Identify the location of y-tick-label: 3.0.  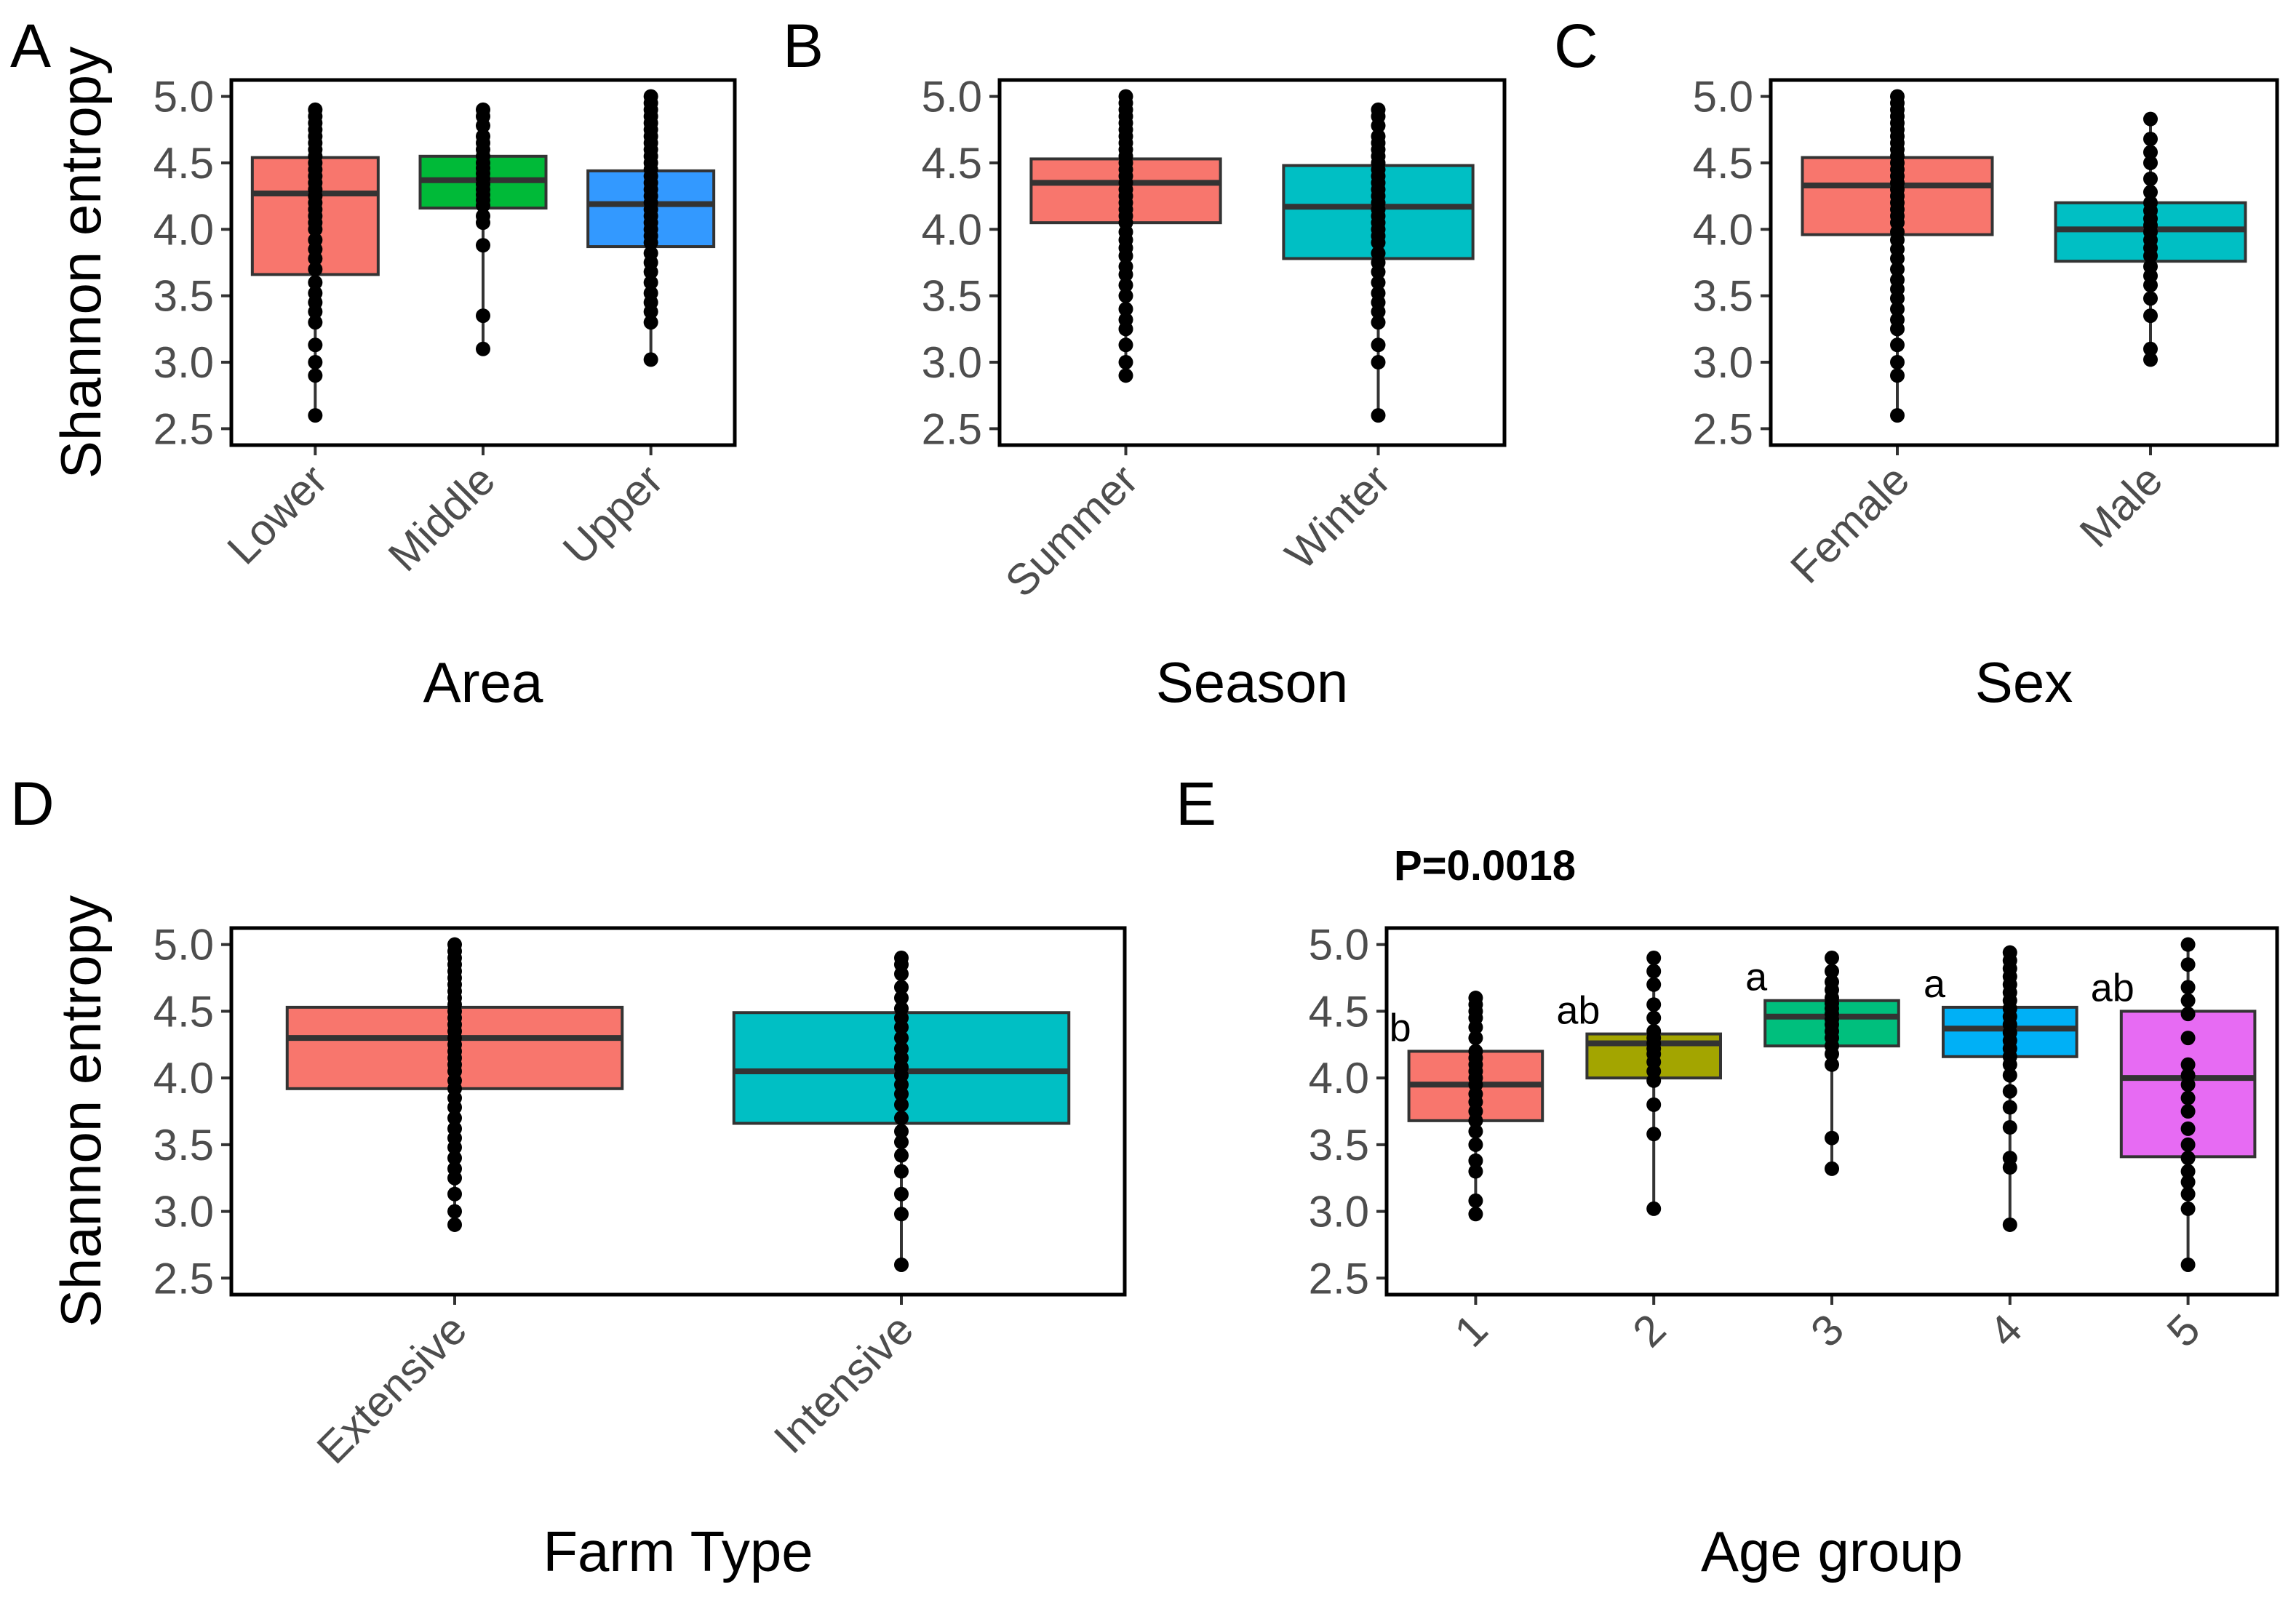
(952, 363).